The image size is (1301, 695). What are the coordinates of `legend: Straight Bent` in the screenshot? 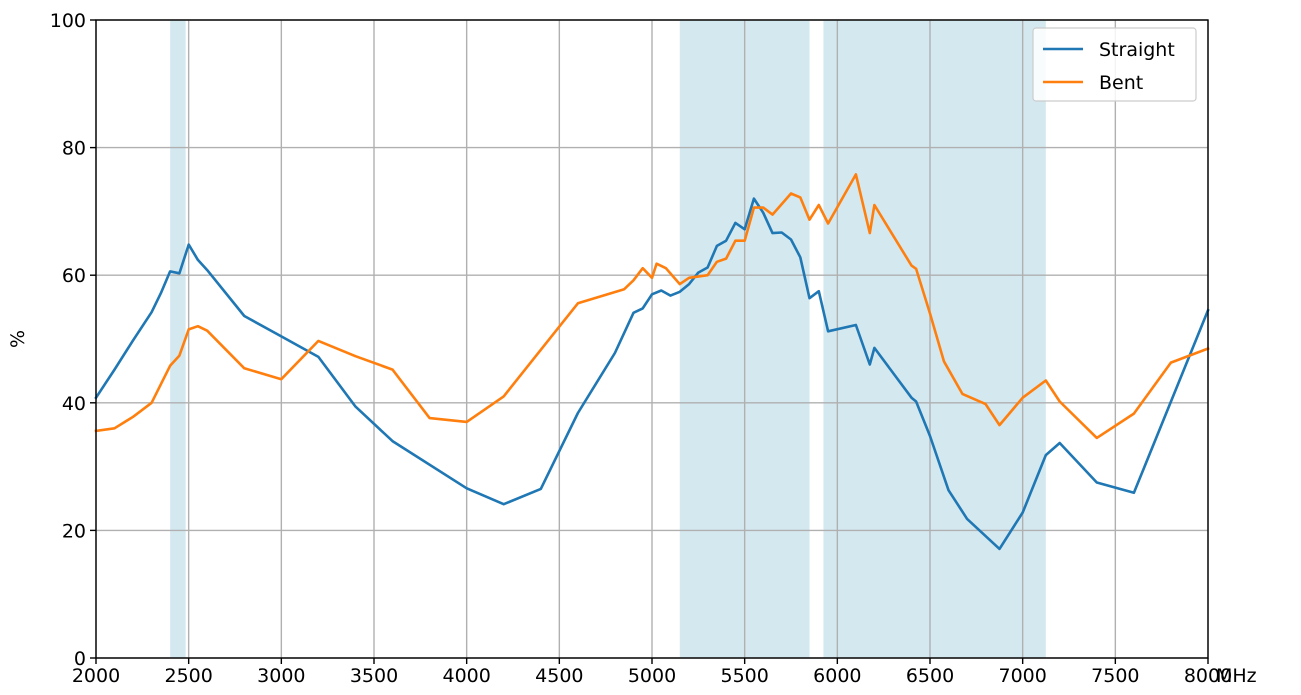 It's located at (1114, 64).